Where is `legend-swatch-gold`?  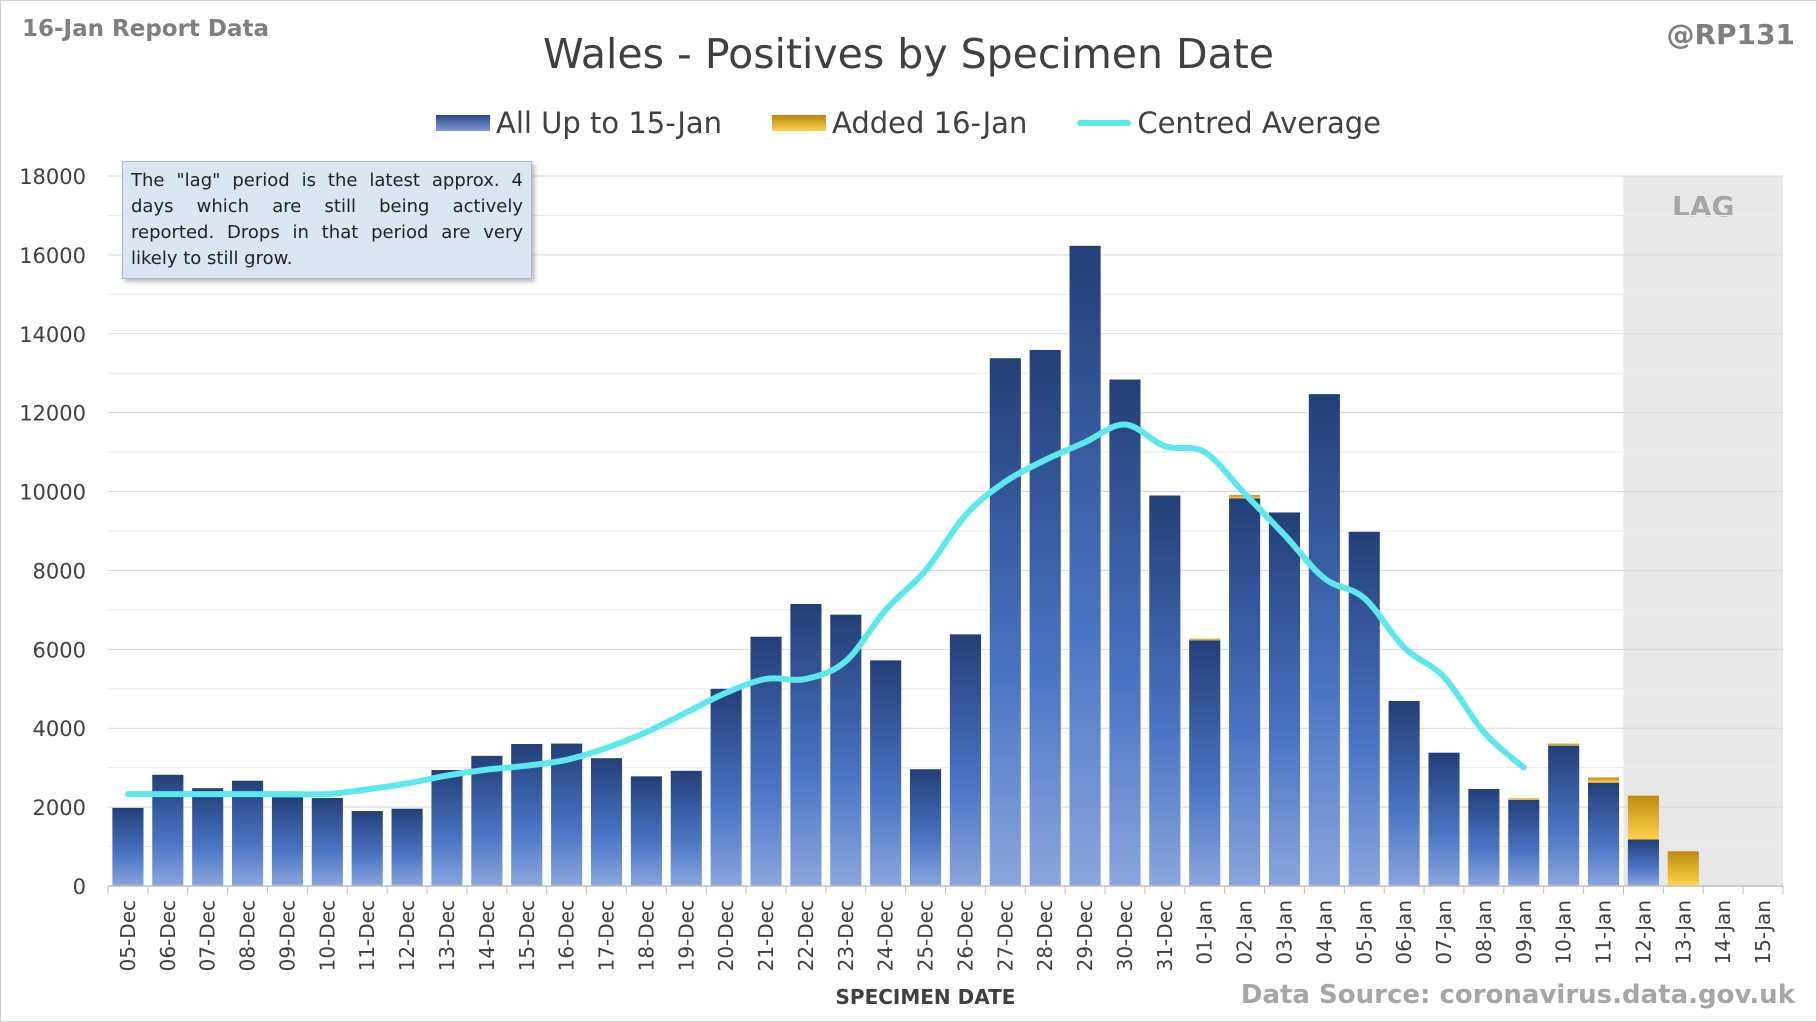 legend-swatch-gold is located at coordinates (799, 123).